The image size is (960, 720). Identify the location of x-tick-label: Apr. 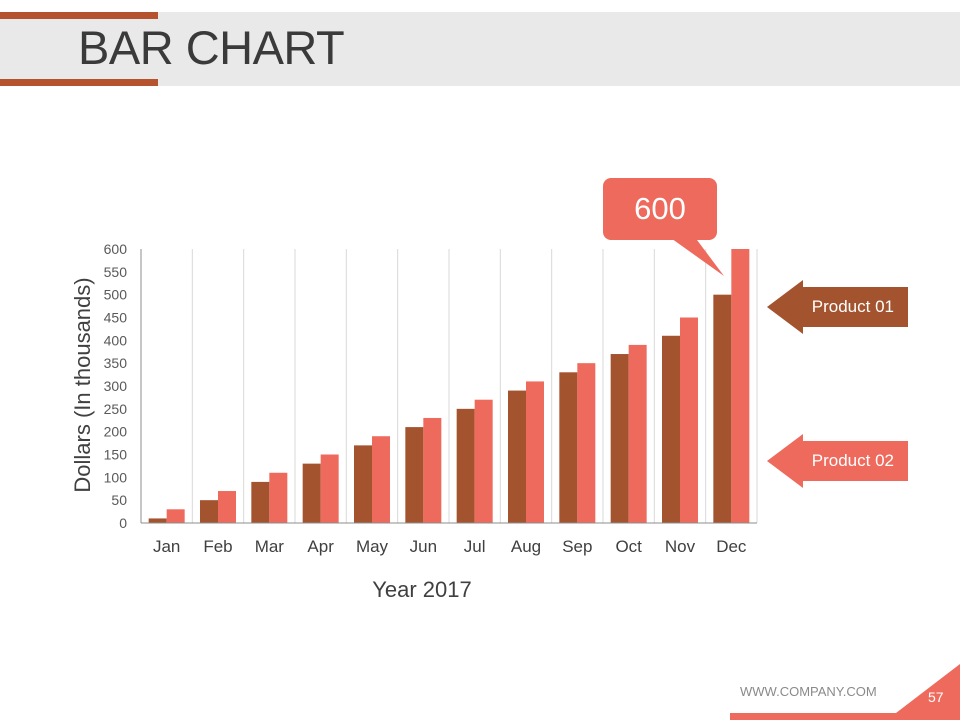
(320, 546).